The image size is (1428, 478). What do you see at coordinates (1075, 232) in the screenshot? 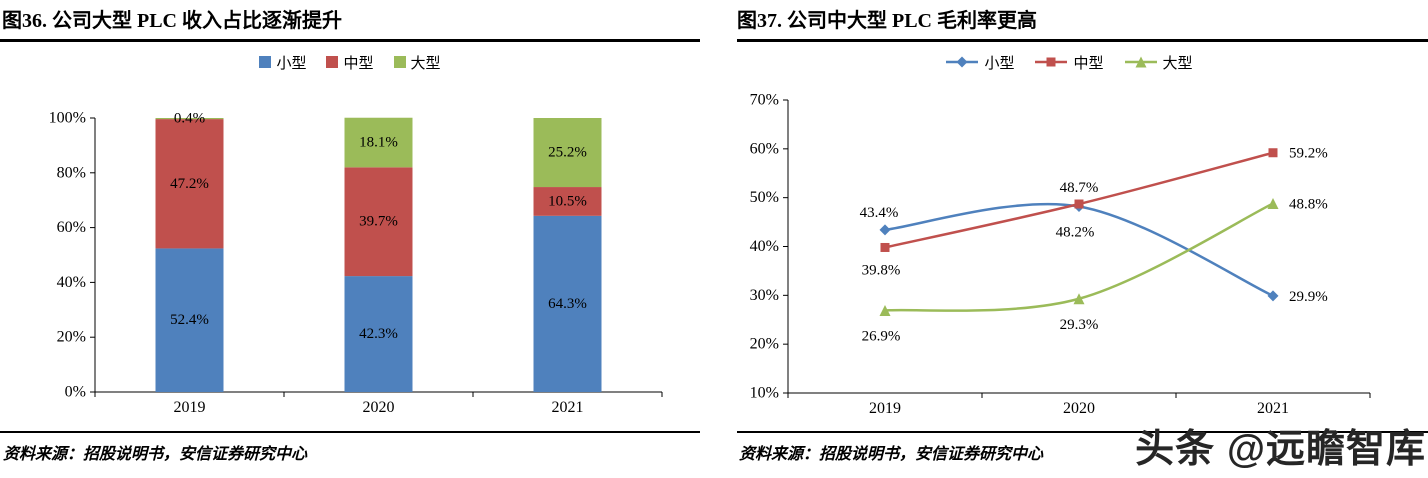
I see `line-data-label: 48.2%` at bounding box center [1075, 232].